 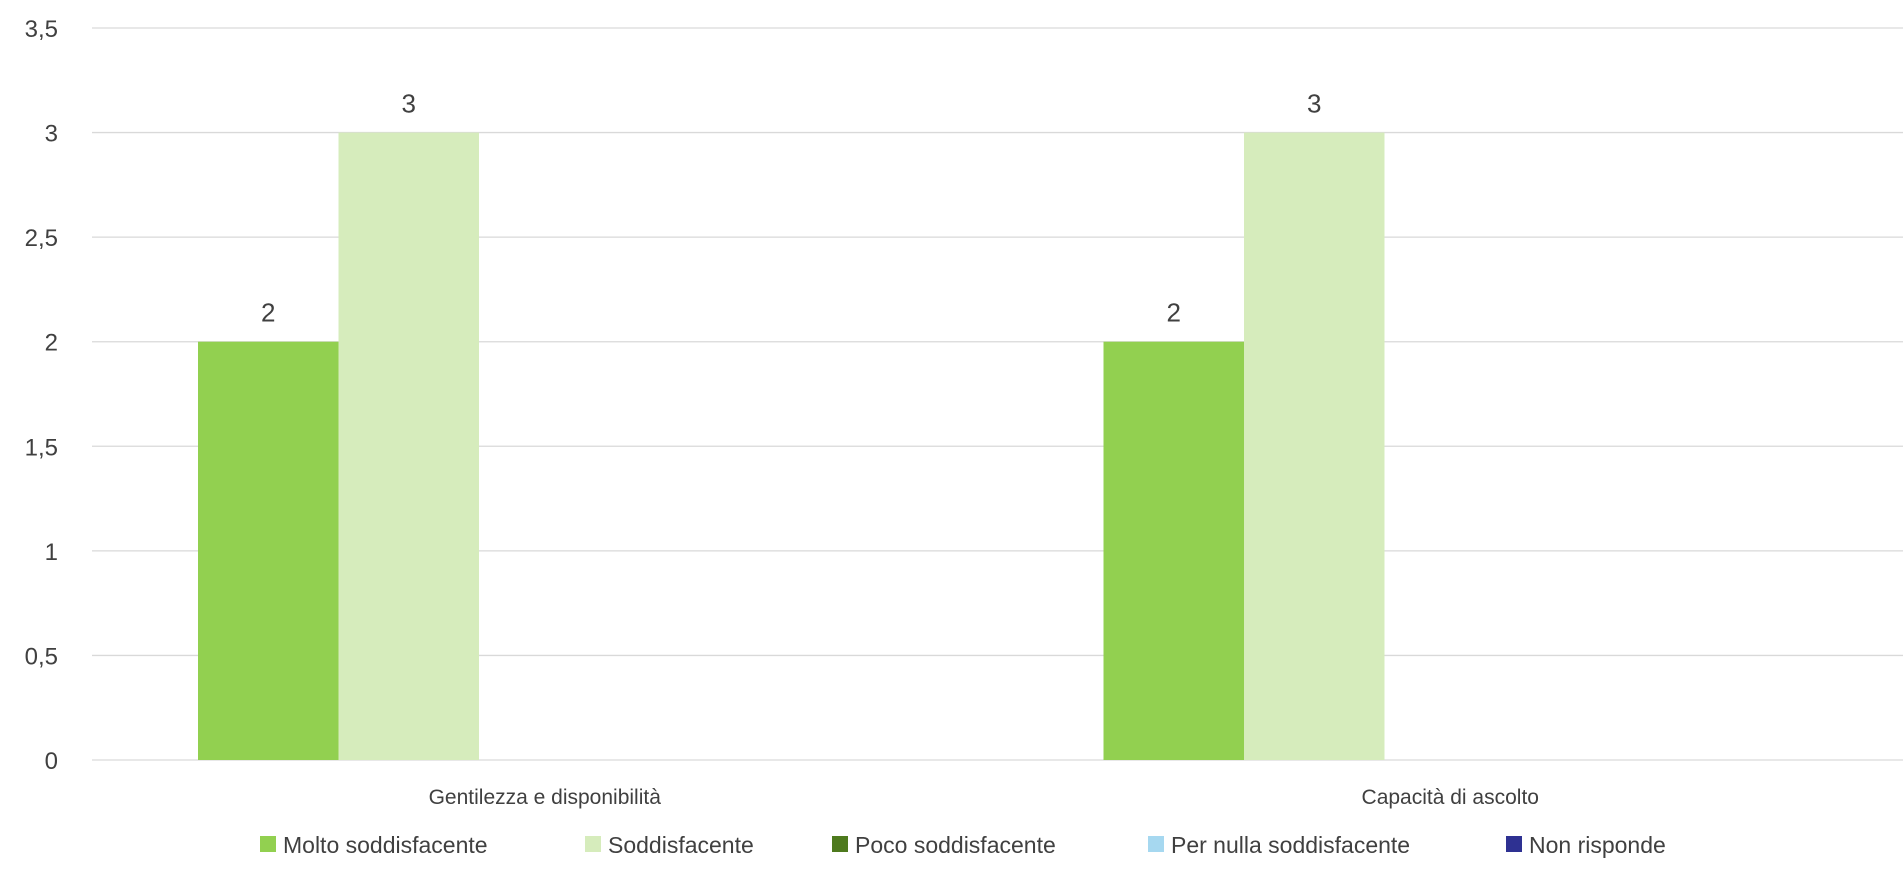 What do you see at coordinates (51, 134) in the screenshot?
I see `y-tick-label: 3` at bounding box center [51, 134].